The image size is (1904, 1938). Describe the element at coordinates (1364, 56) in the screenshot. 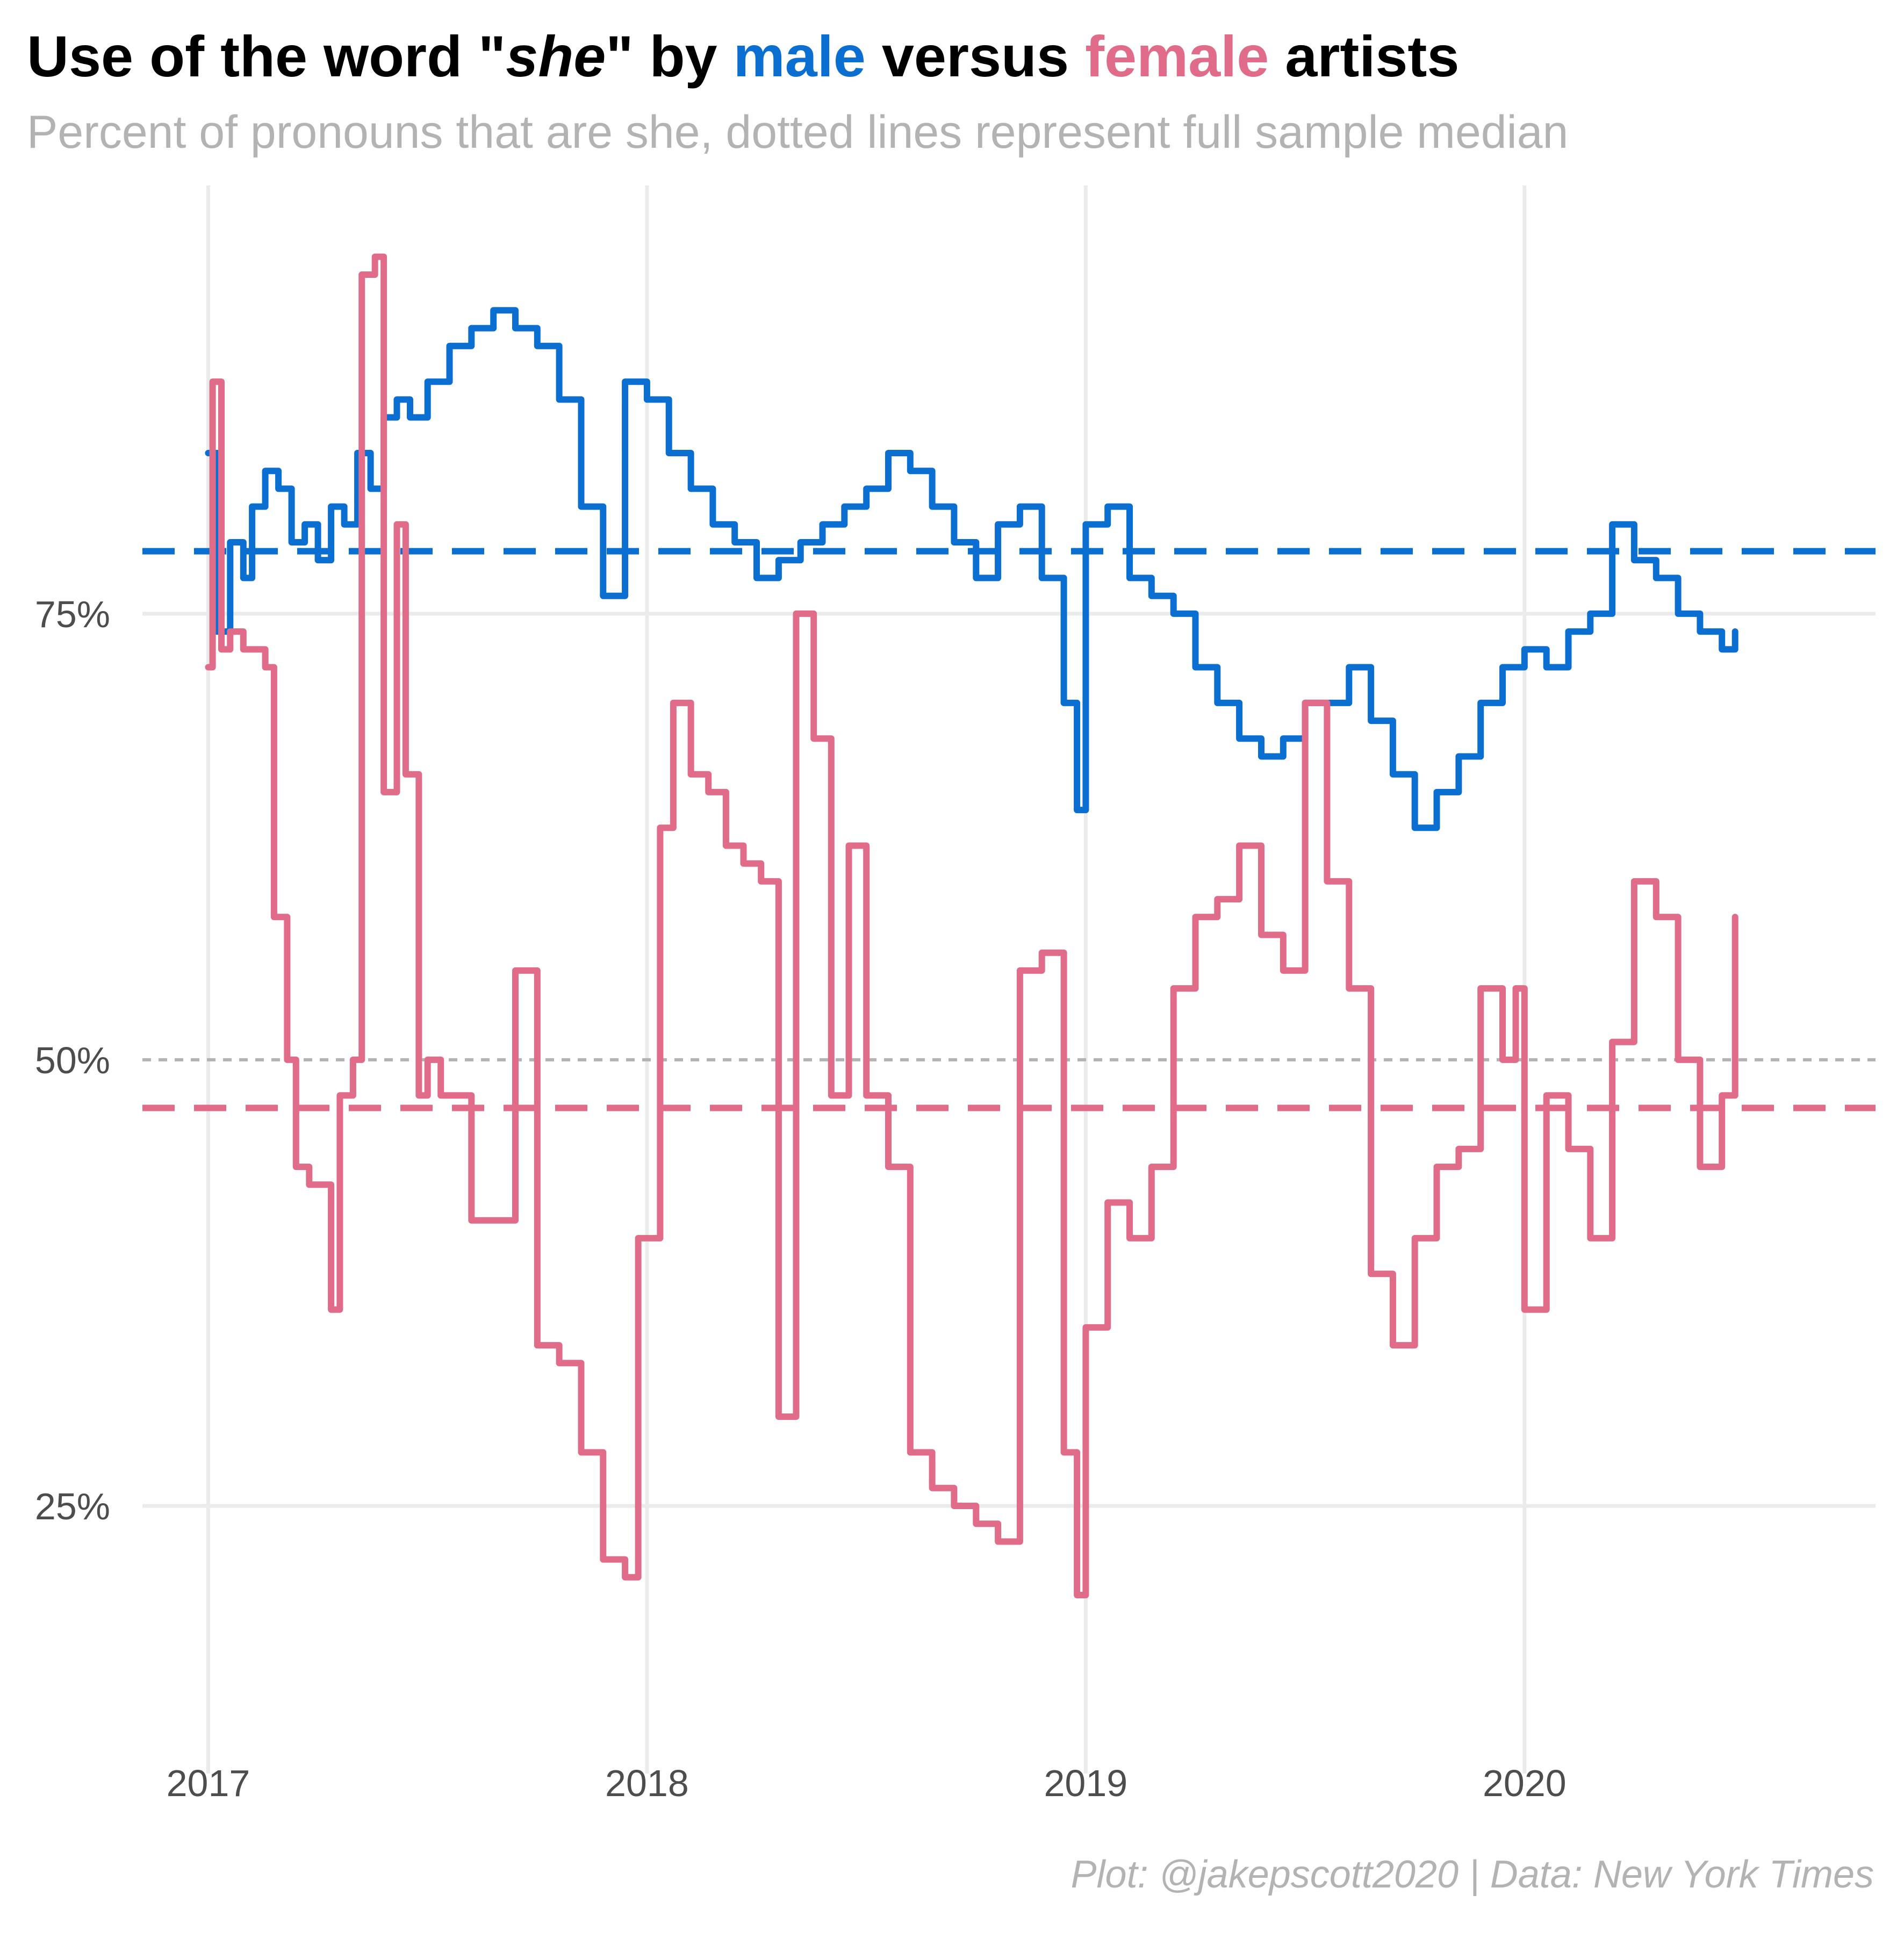

I see `title-suffix: artists` at that location.